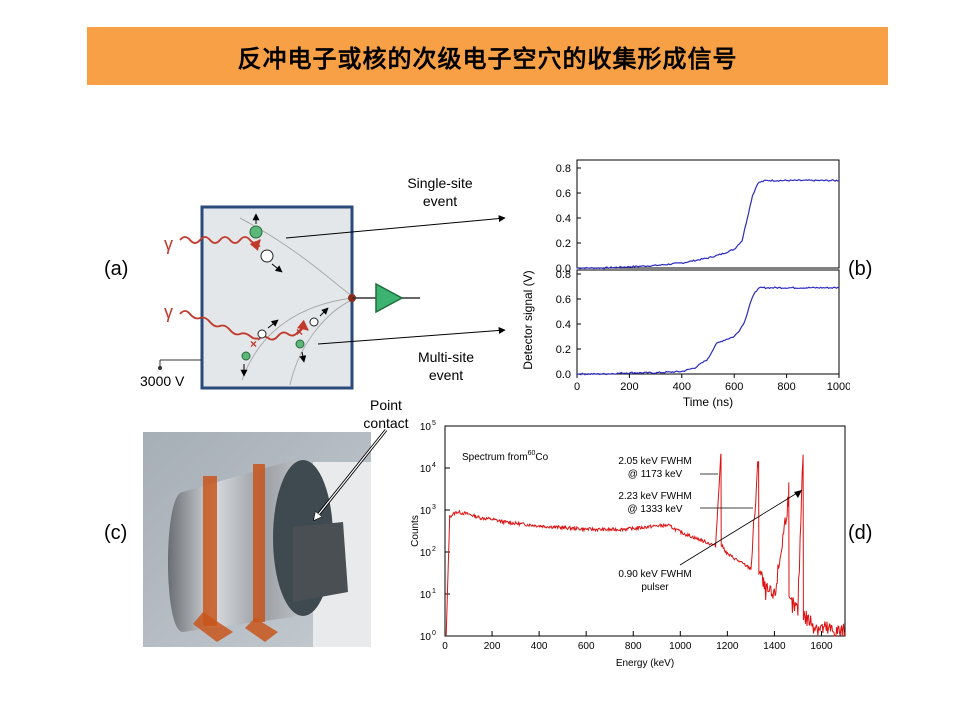 This screenshot has height=720, width=960. Describe the element at coordinates (434, 507) in the screenshot. I see `y-tick-exp-d: 3` at that location.